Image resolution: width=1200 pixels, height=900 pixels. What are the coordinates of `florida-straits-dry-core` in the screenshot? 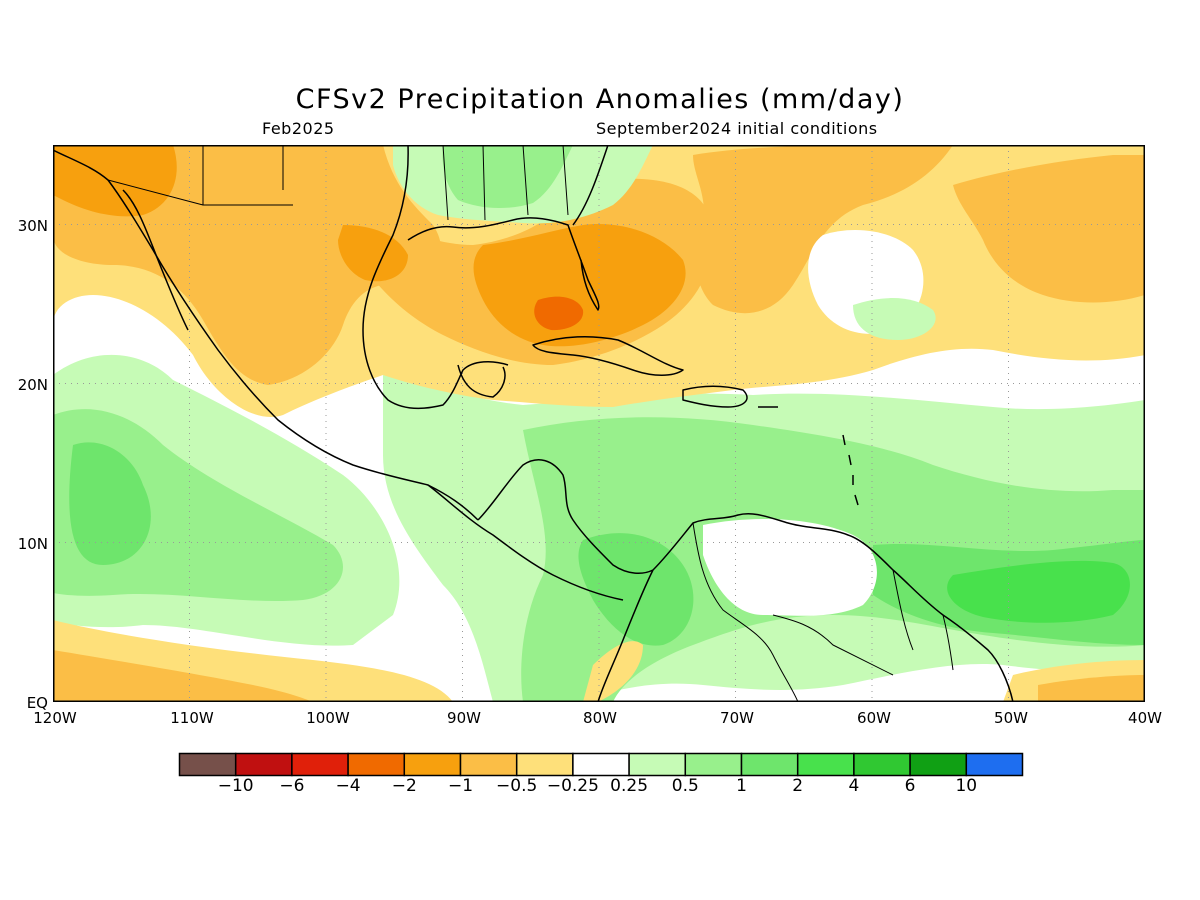 It's located at (559, 313).